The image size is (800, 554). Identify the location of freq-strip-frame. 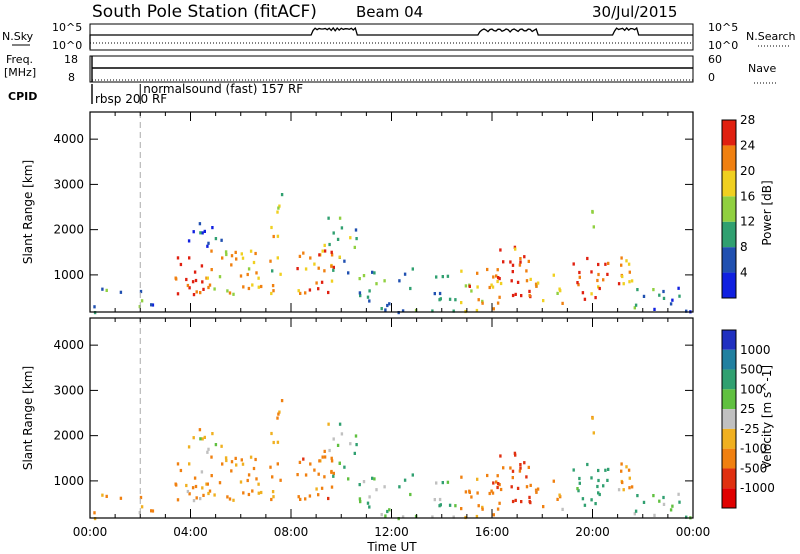
(391, 69).